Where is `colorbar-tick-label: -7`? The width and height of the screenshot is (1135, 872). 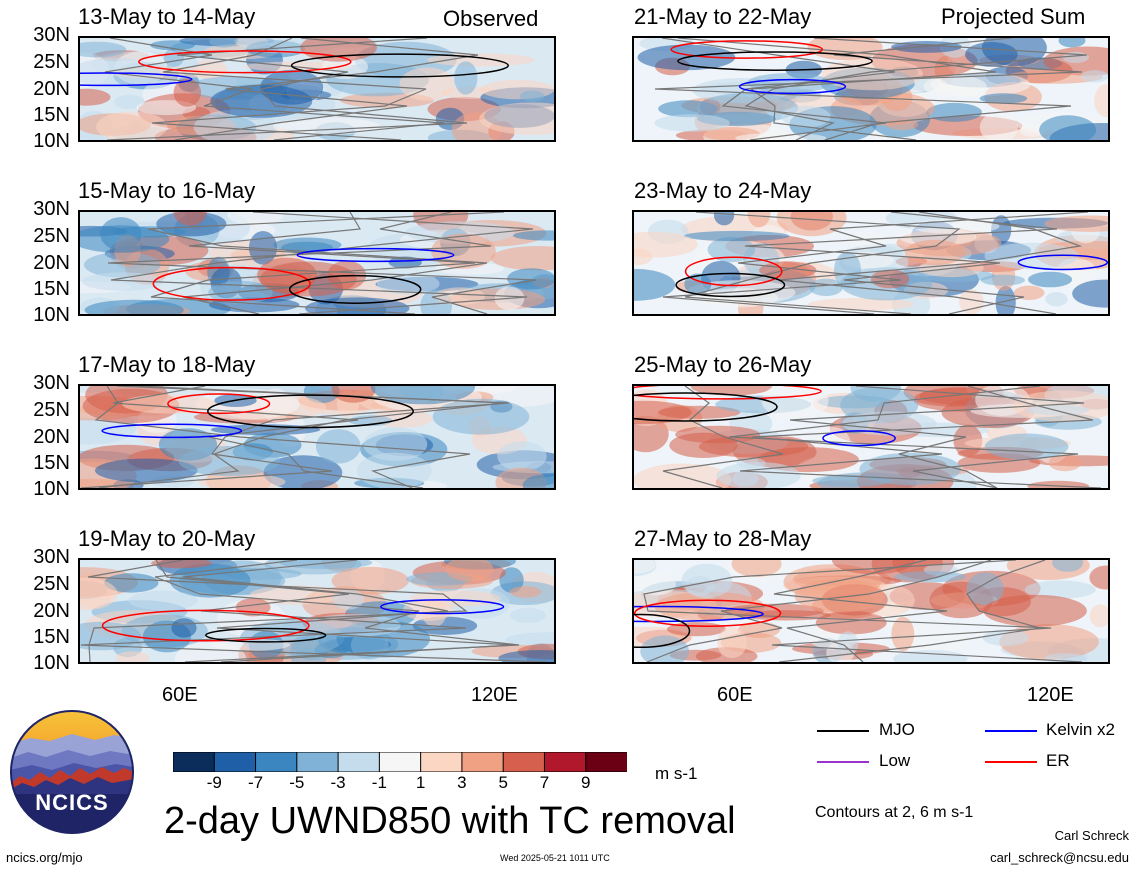 colorbar-tick-label: -7 is located at coordinates (255, 782).